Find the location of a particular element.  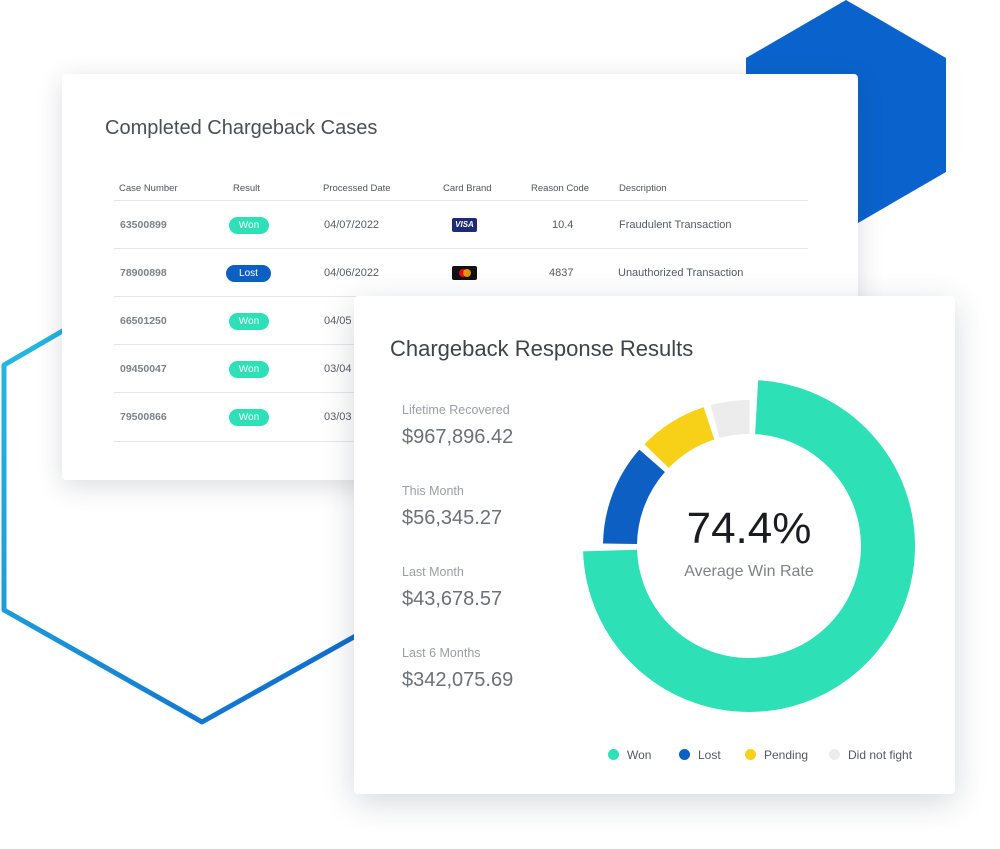

donut-slice-did-not-fight is located at coordinates (730, 419).